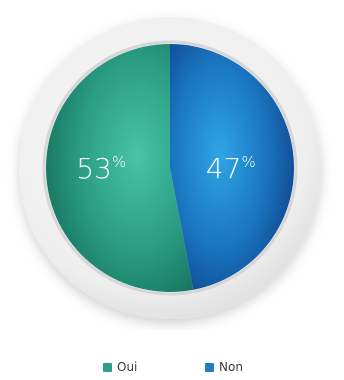 This screenshot has width=344, height=380. I want to click on legend: Oui Non, so click(172, 368).